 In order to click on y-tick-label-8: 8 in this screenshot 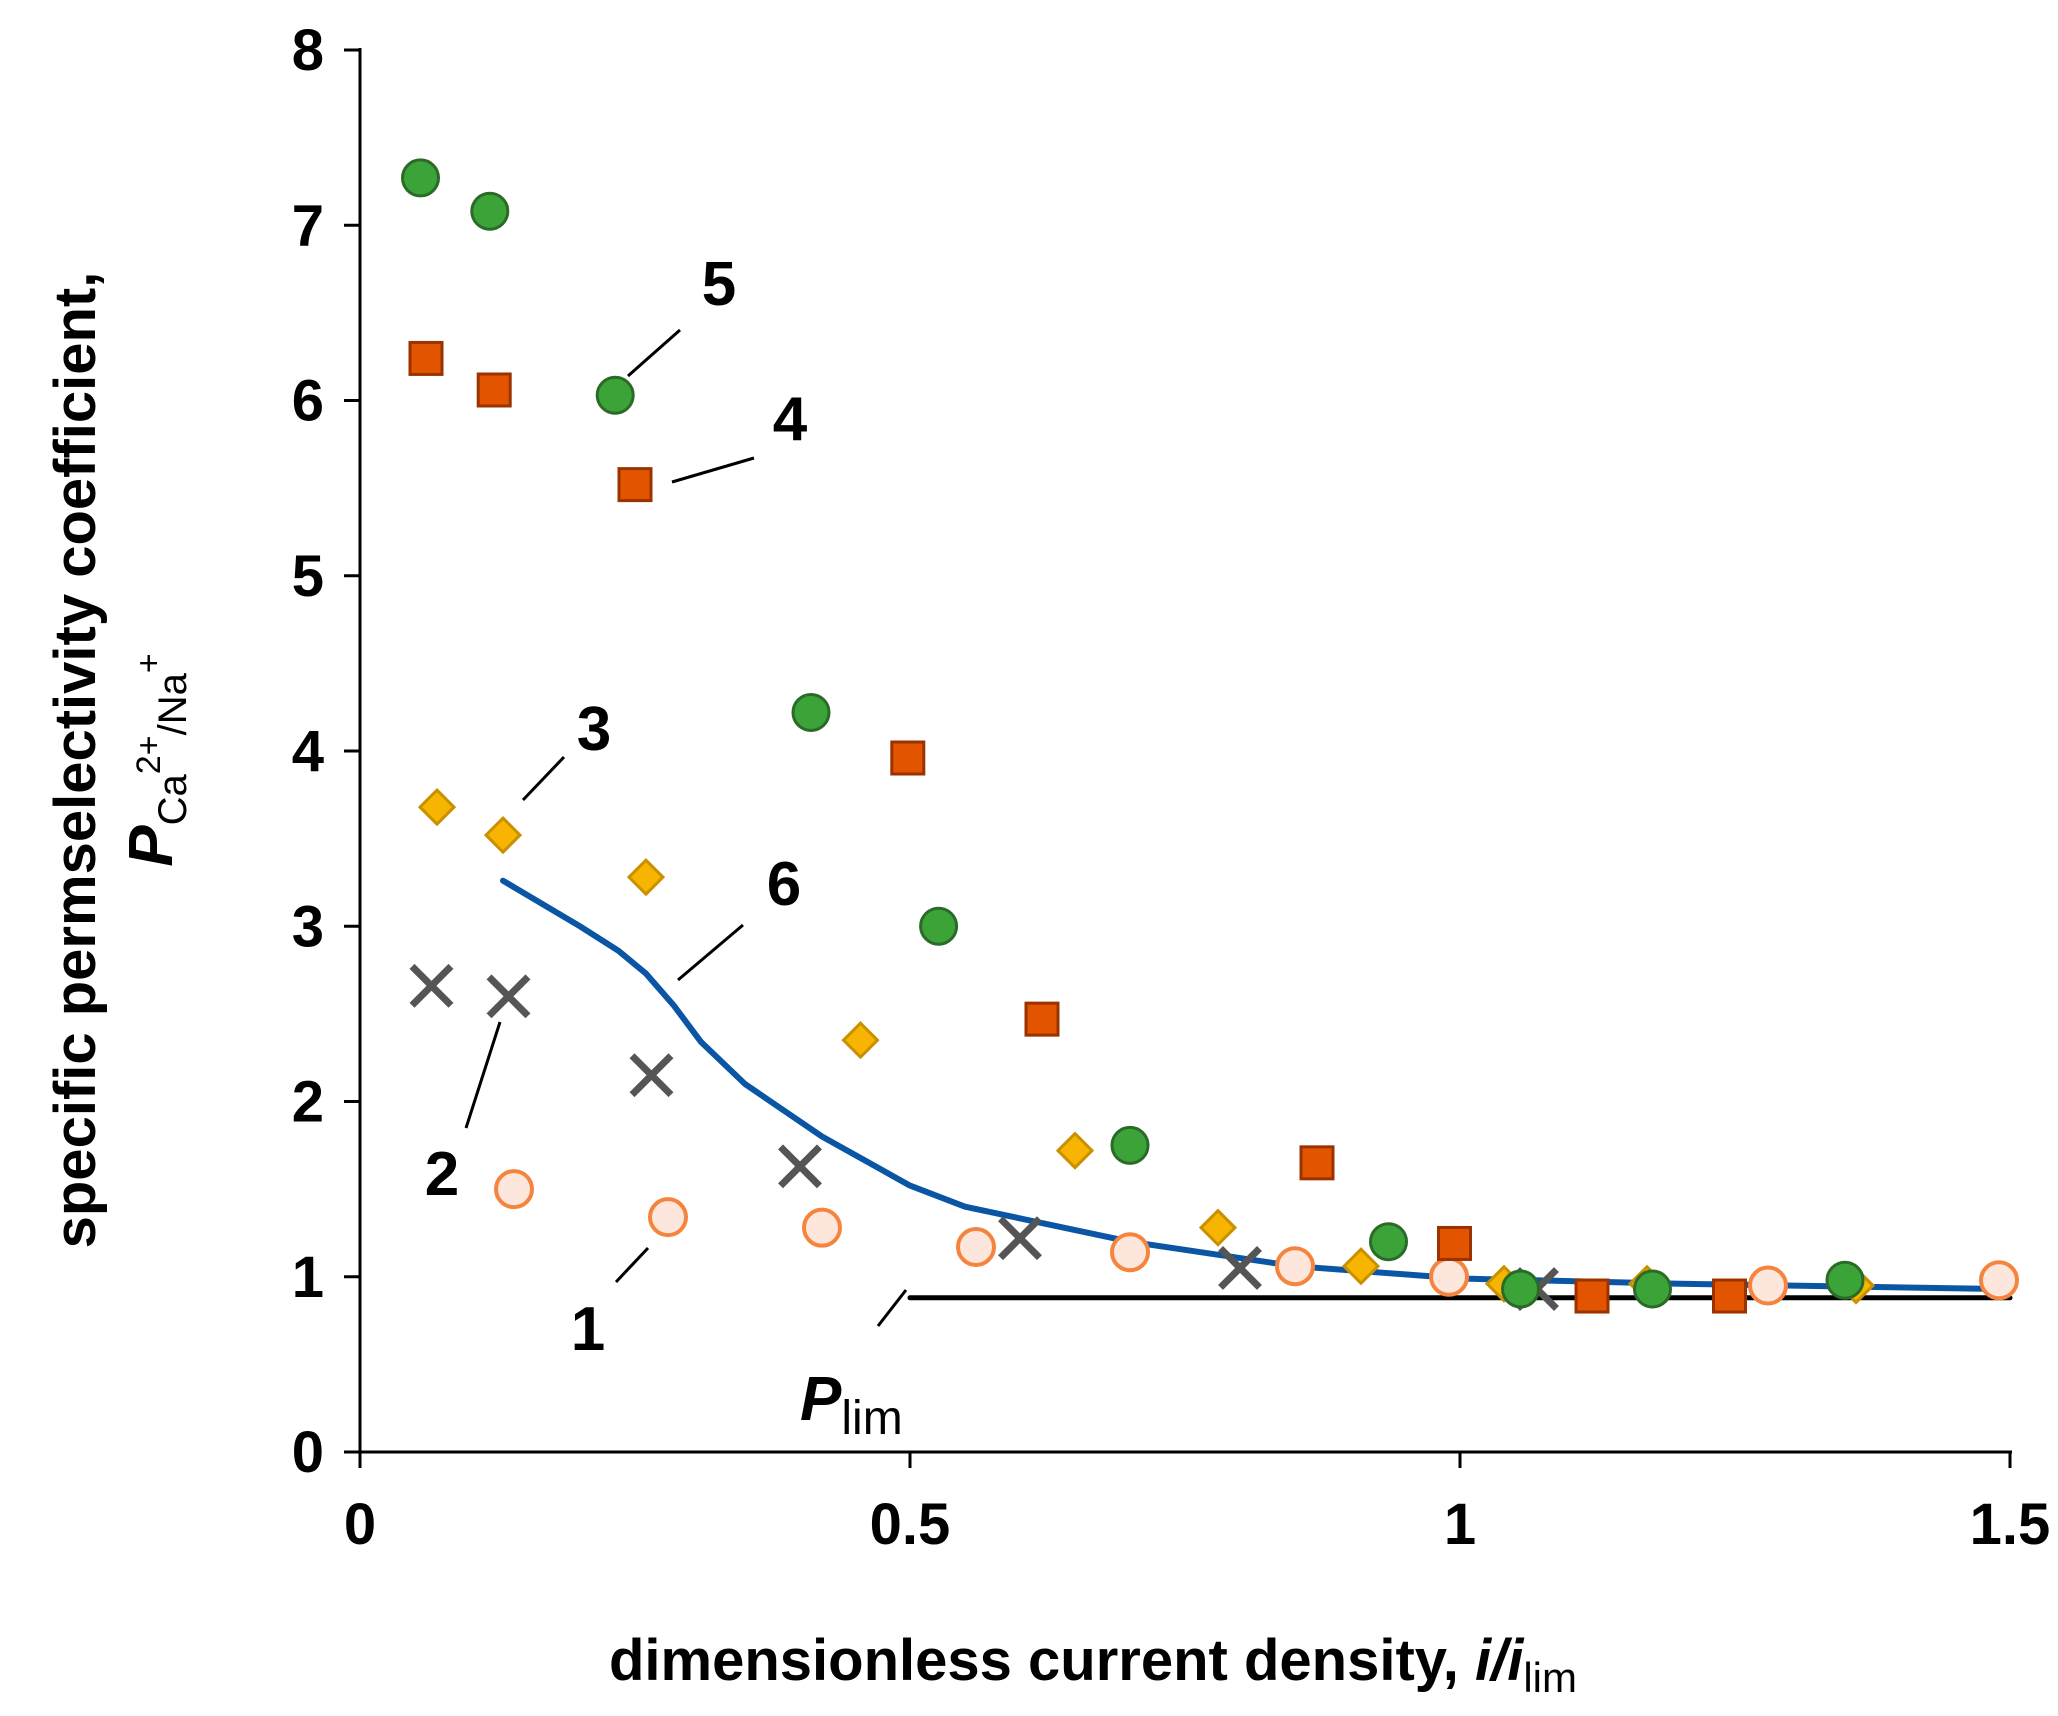, I will do `click(308, 50)`.